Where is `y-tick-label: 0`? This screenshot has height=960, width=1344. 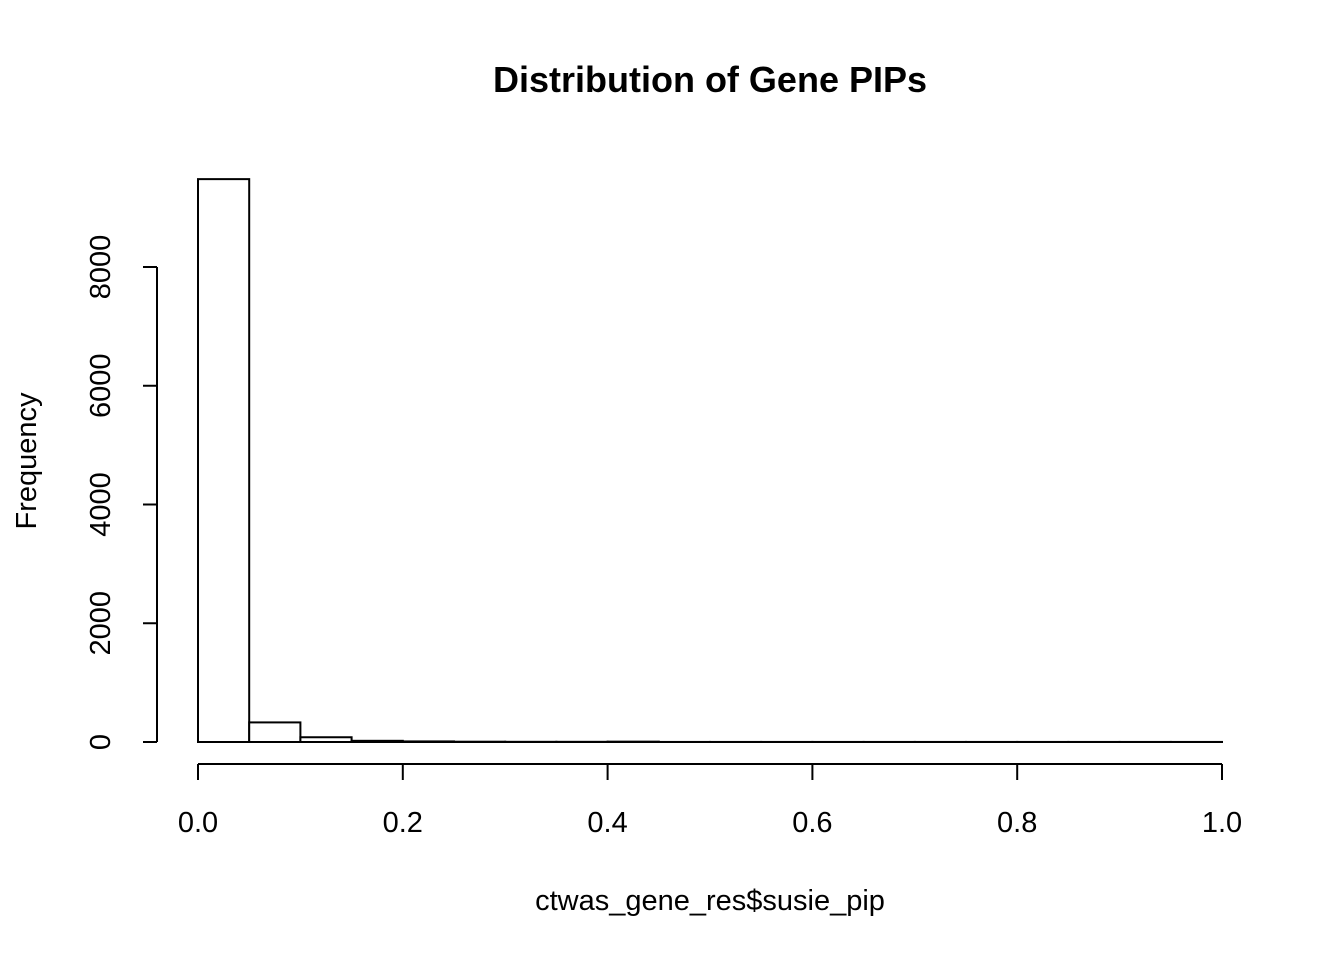
y-tick-label: 0 is located at coordinates (101, 742).